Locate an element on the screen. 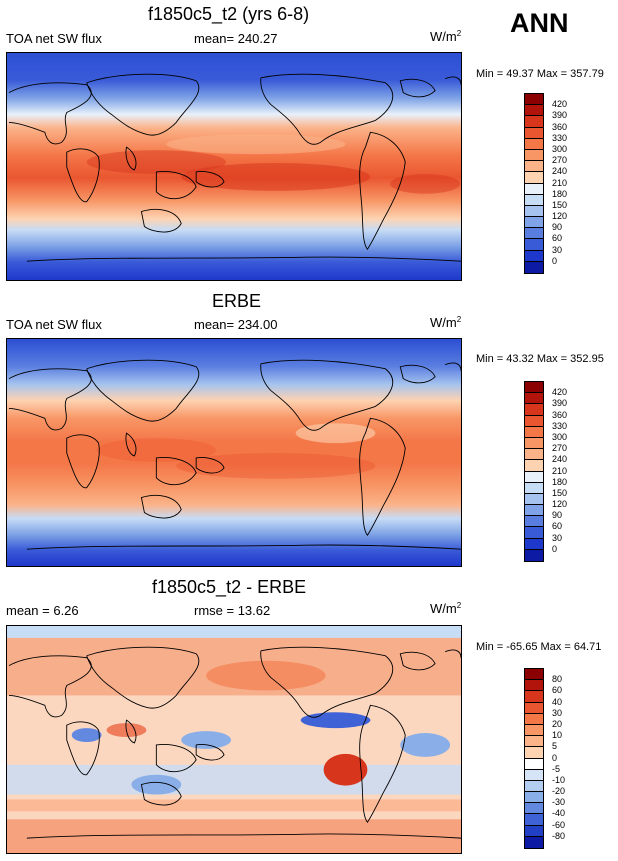 Image resolution: width=618 pixels, height=861 pixels. panel-2-unit-label: W/m2 is located at coordinates (445, 322).